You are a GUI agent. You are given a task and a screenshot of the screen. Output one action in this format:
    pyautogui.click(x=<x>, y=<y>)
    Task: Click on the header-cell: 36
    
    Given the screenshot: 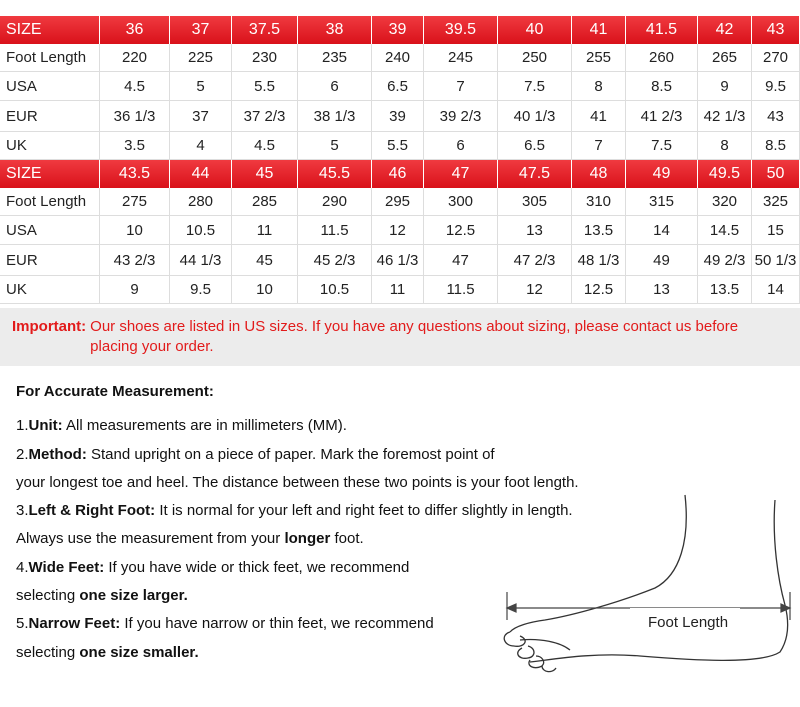 What is the action you would take?
    pyautogui.click(x=135, y=30)
    